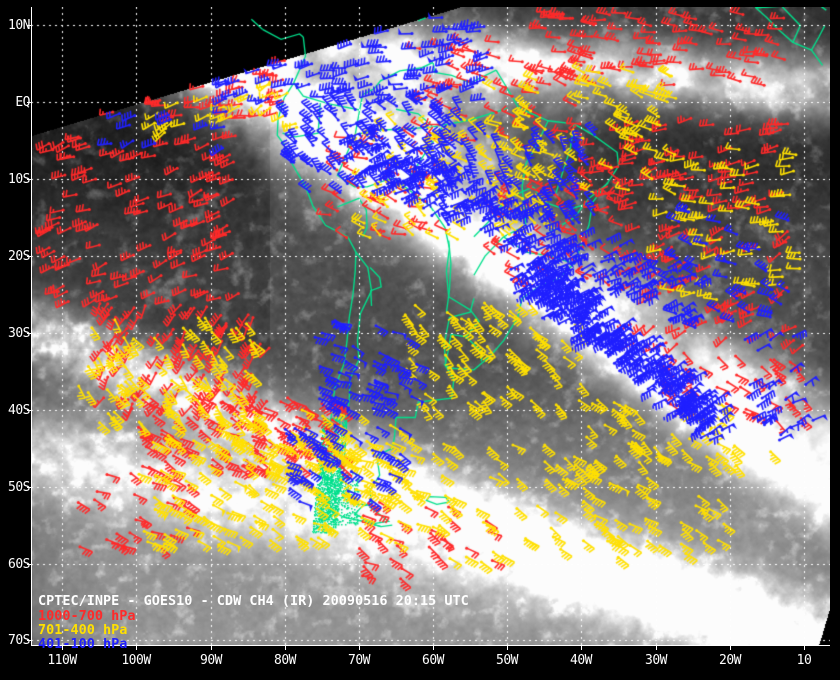 This screenshot has height=680, width=840. I want to click on y-axis-label: EQ, so click(22, 102).